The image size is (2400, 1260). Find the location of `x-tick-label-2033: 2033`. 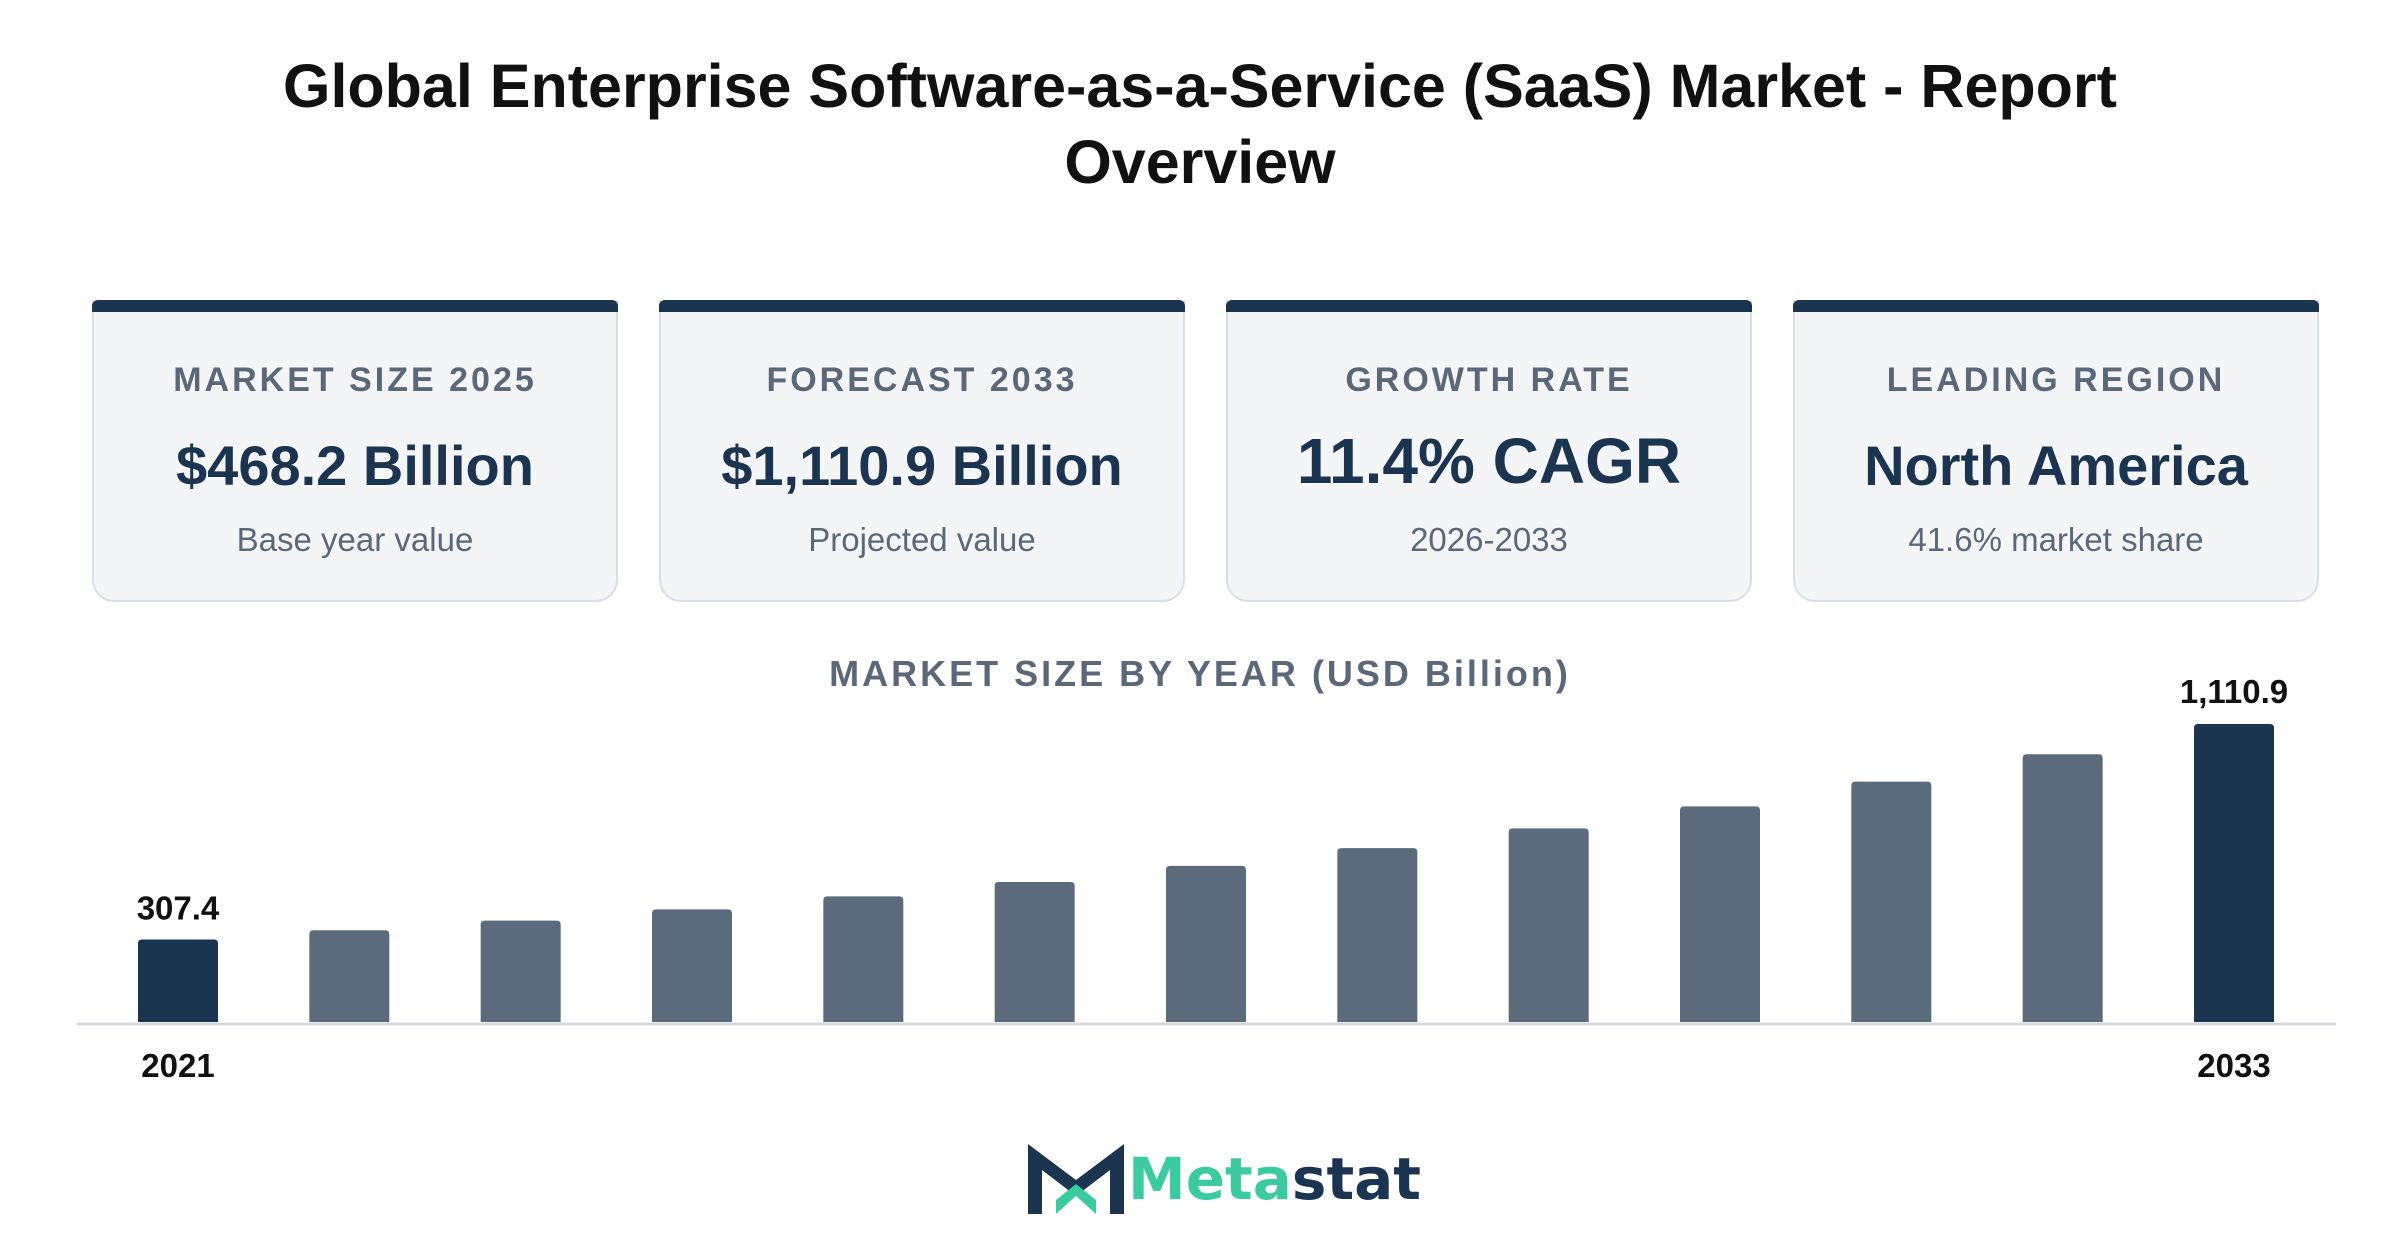

x-tick-label-2033: 2033 is located at coordinates (2233, 1065).